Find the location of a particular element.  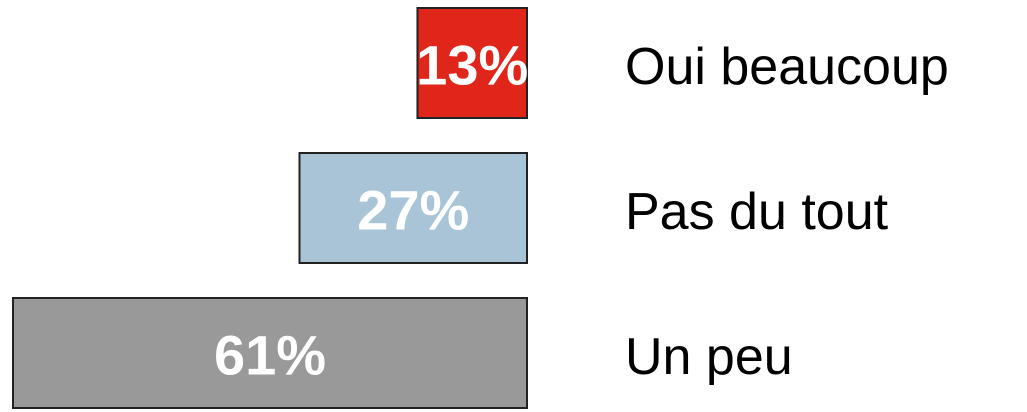

value-label: 27% is located at coordinates (413, 210).